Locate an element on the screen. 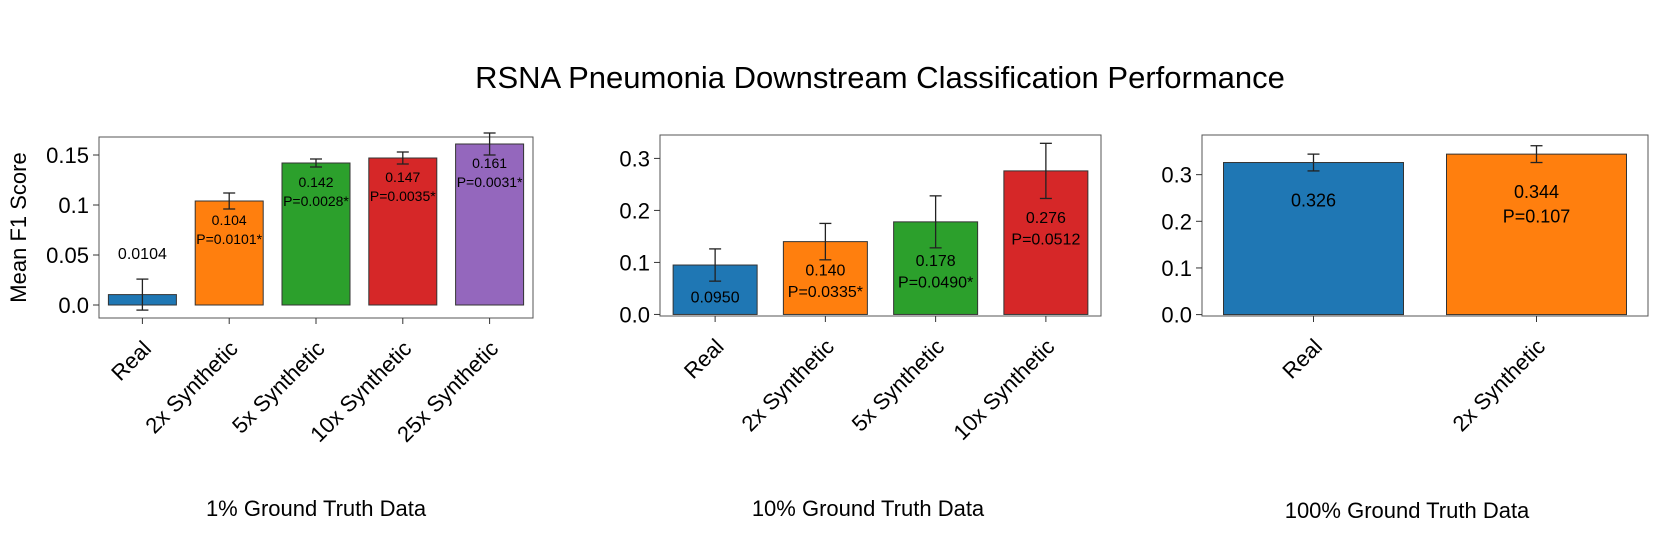  p-value-label: P=0.0031* is located at coordinates (490, 182).